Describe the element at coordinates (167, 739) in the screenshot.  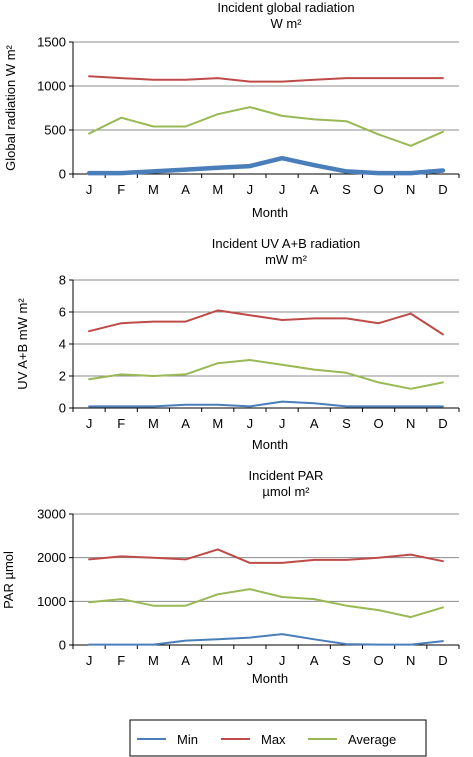
I see `legend-item-min: Min` at that location.